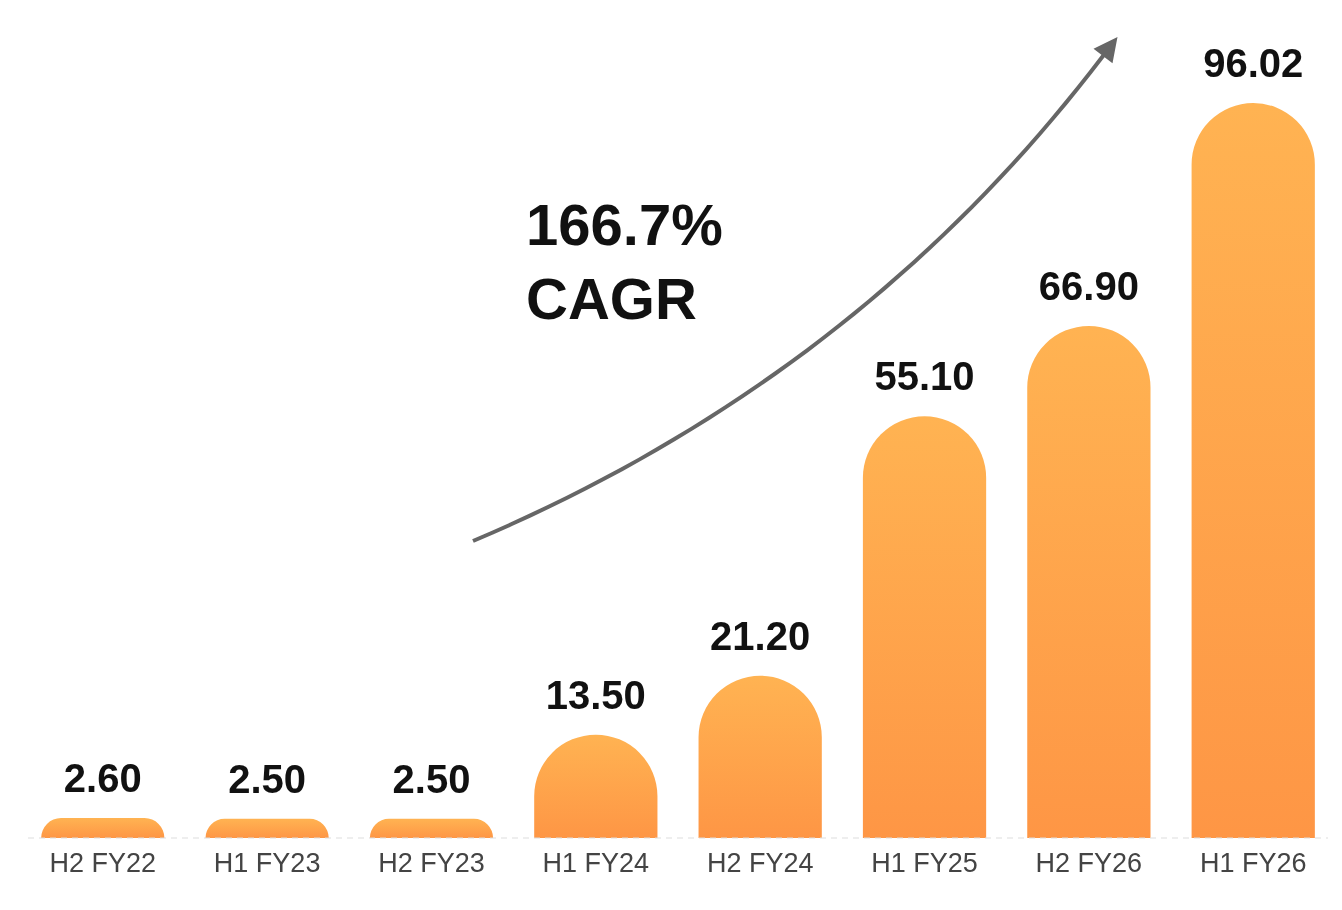 The height and width of the screenshot is (910, 1342). Describe the element at coordinates (924, 863) in the screenshot. I see `x-tick-label: H1 FY25` at that location.